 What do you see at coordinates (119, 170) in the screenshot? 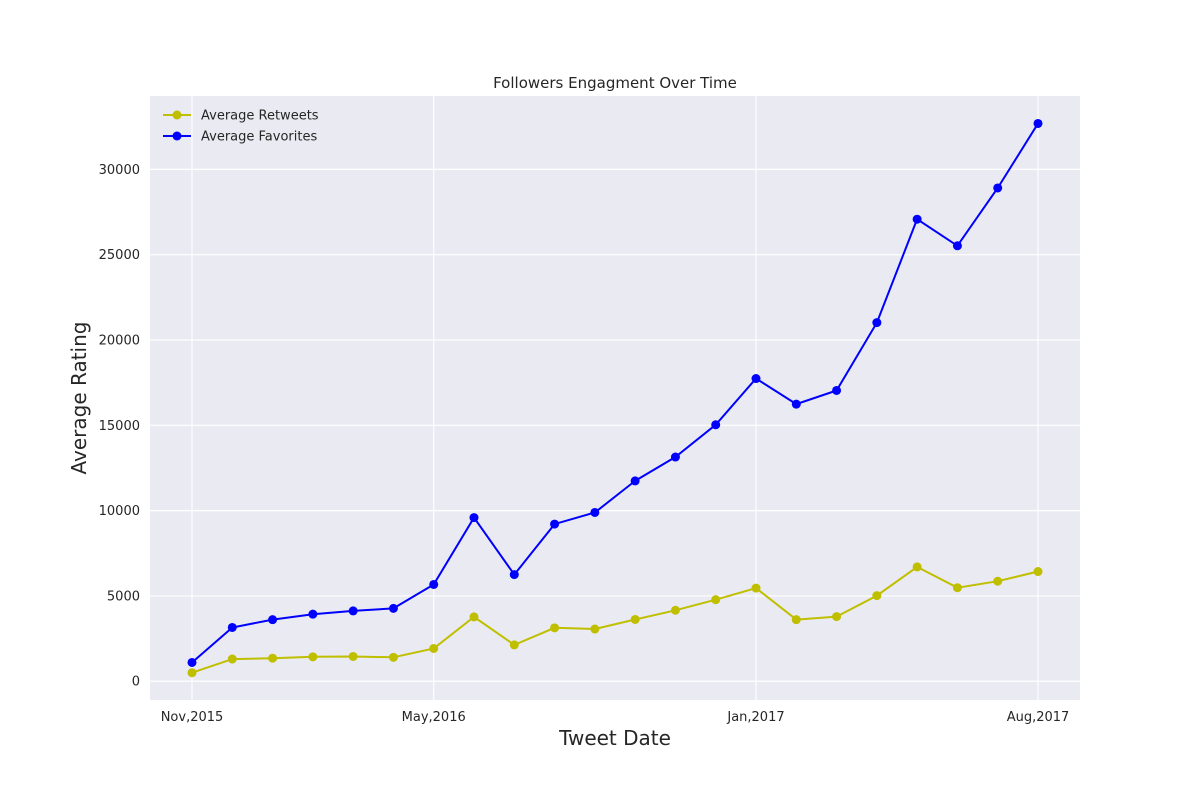
I see `y-tick-label: 30000` at bounding box center [119, 170].